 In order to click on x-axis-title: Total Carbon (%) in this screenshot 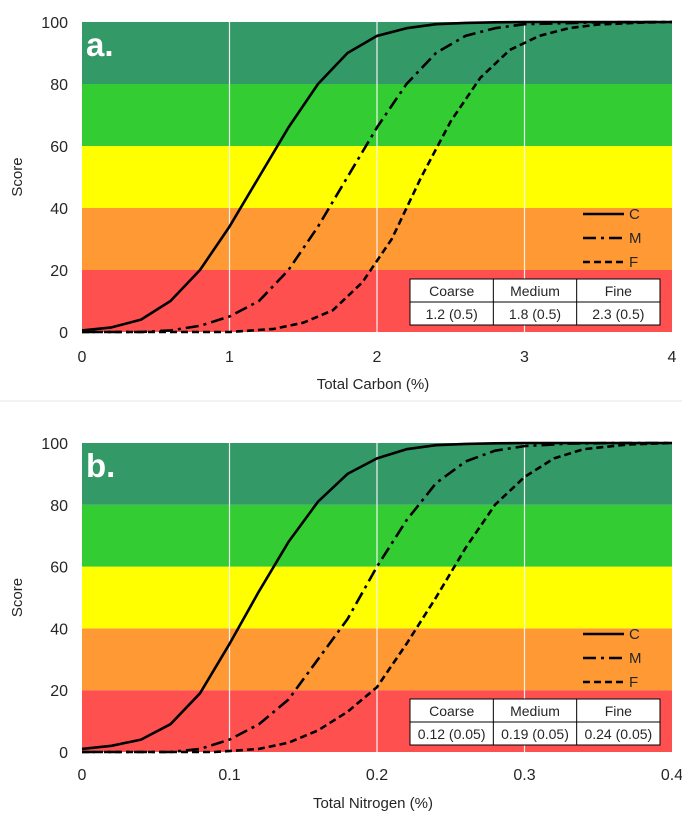, I will do `click(373, 384)`.